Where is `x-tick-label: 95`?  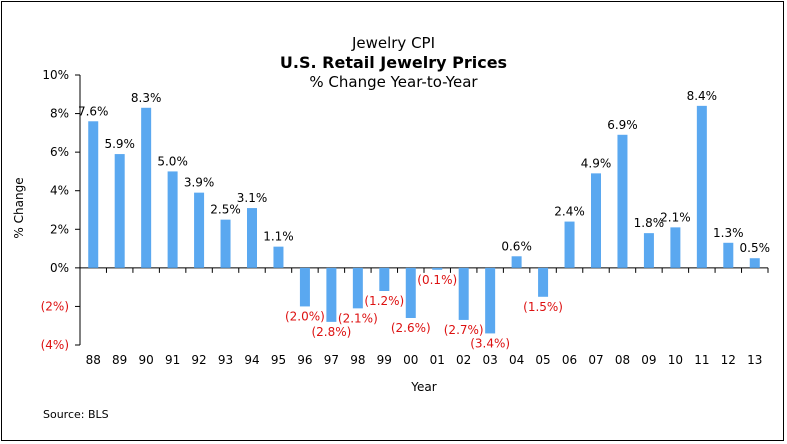 x-tick-label: 95 is located at coordinates (278, 360).